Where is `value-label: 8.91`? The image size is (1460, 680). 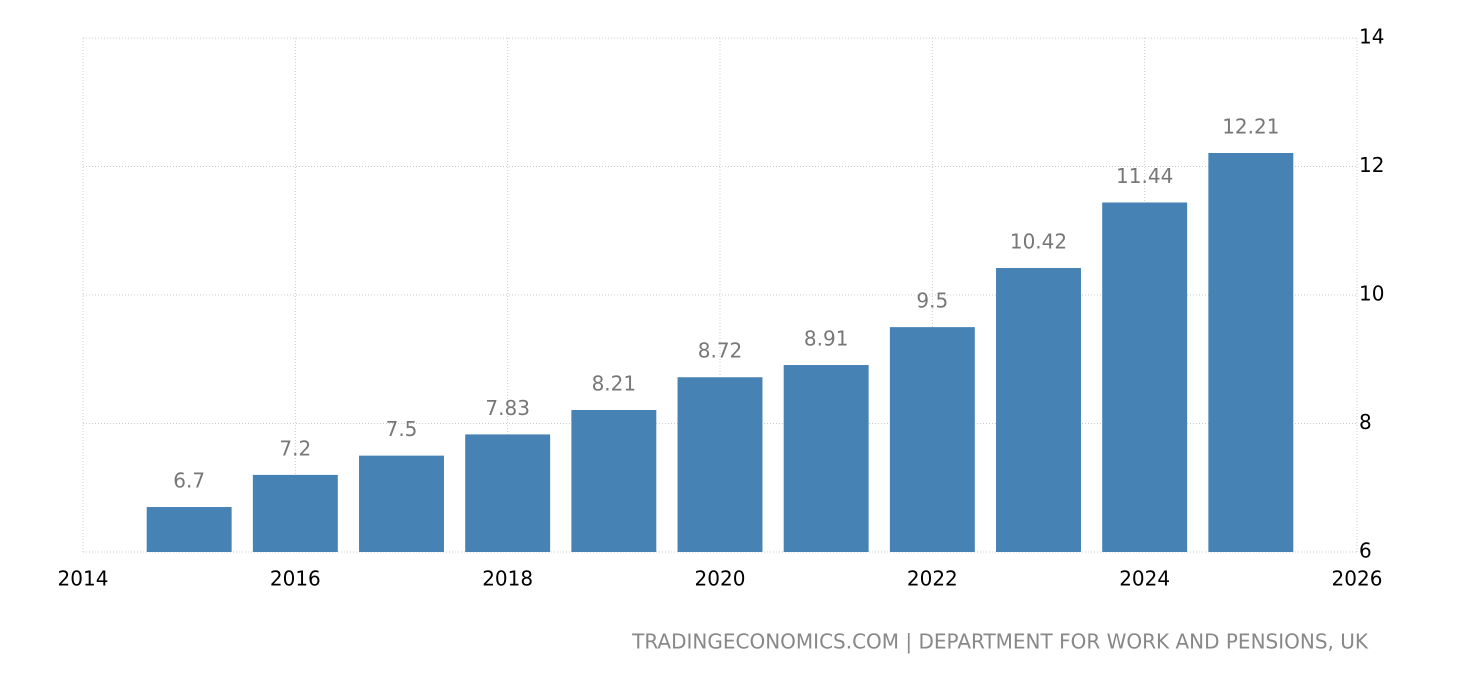
value-label: 8.91 is located at coordinates (826, 339).